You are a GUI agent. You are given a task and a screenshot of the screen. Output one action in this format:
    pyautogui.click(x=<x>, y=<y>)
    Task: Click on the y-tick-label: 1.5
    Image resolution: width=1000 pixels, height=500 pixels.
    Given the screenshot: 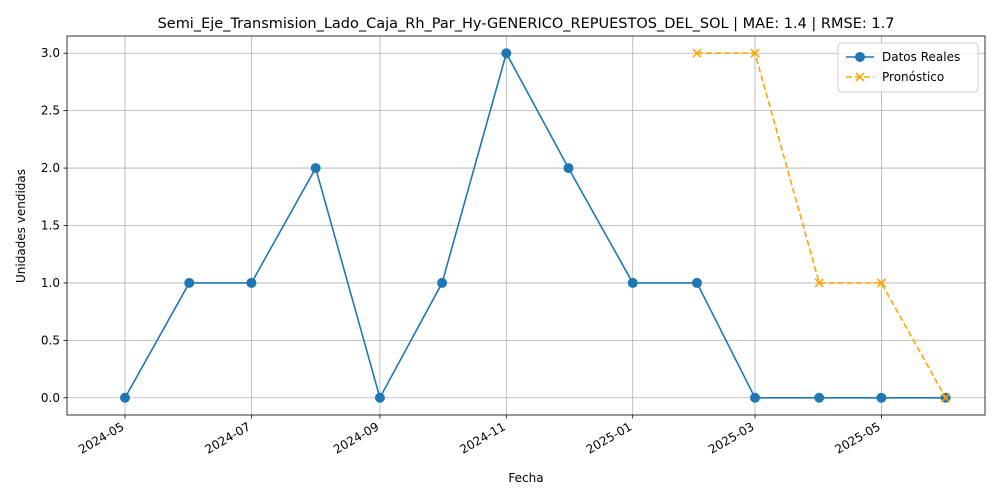 What is the action you would take?
    pyautogui.click(x=50, y=226)
    